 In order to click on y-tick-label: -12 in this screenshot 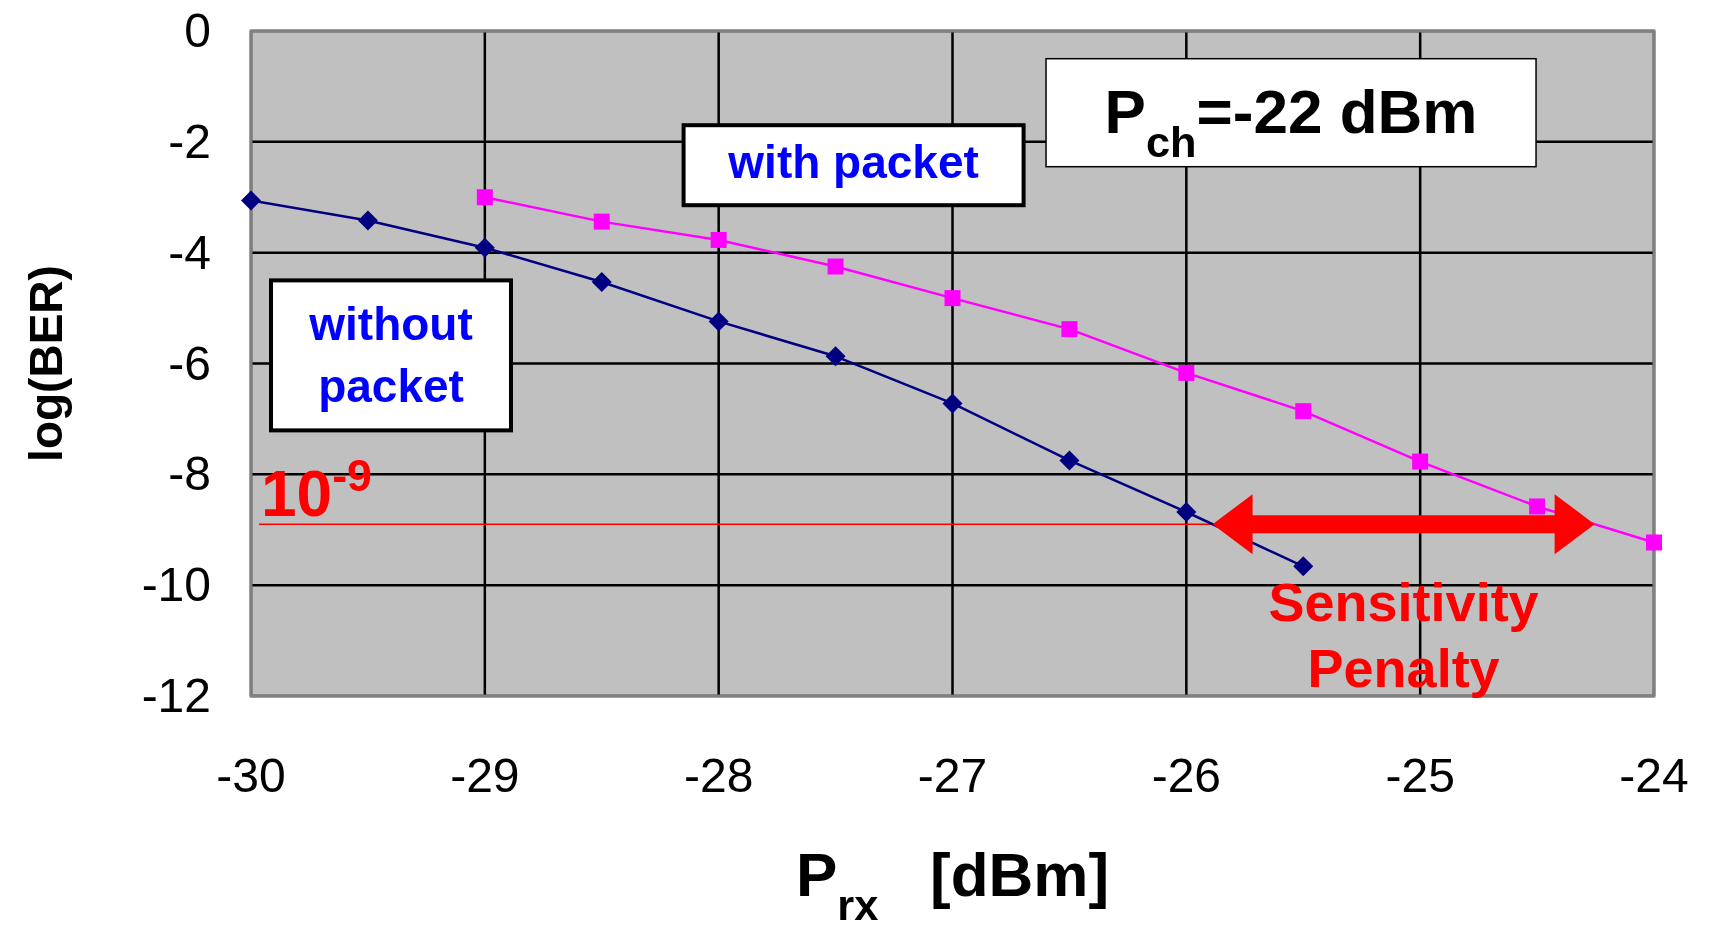, I will do `click(176, 695)`.